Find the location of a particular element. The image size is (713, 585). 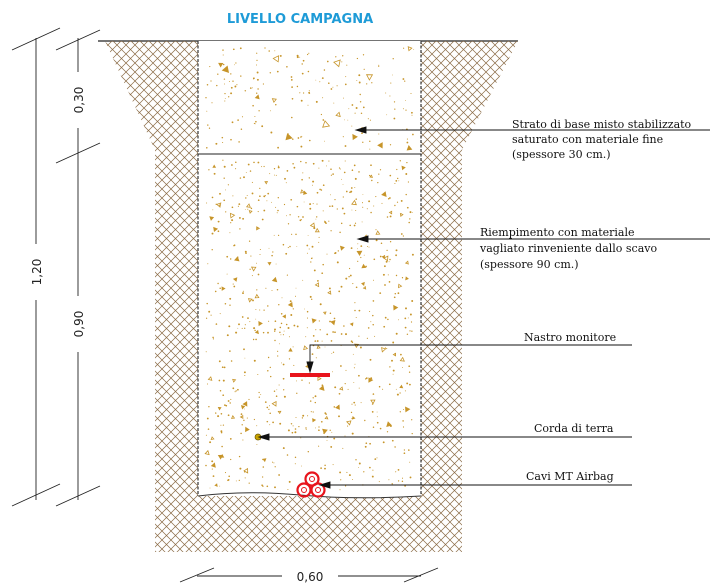

mt-cables is located at coordinates (311, 484).